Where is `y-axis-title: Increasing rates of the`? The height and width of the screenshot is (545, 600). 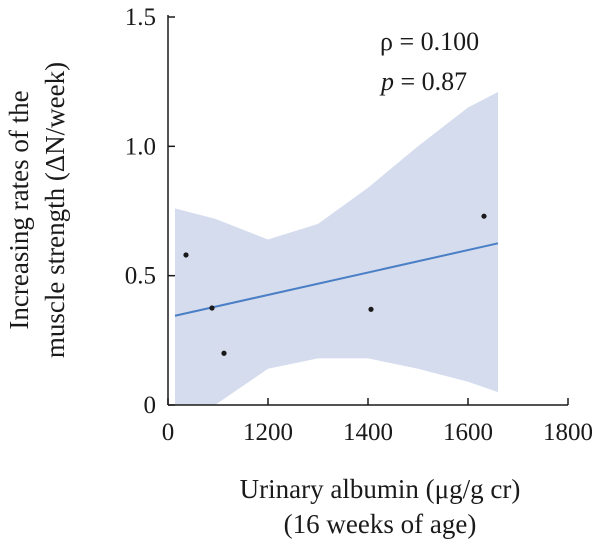 y-axis-title: Increasing rates of the is located at coordinates (19, 209).